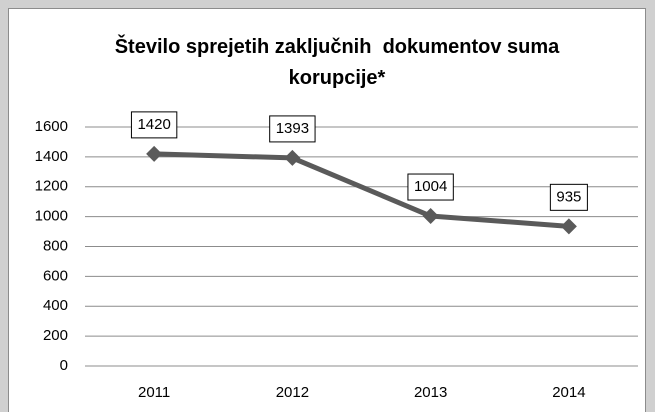  Describe the element at coordinates (51, 126) in the screenshot. I see `y-tick-label: 1600` at that location.